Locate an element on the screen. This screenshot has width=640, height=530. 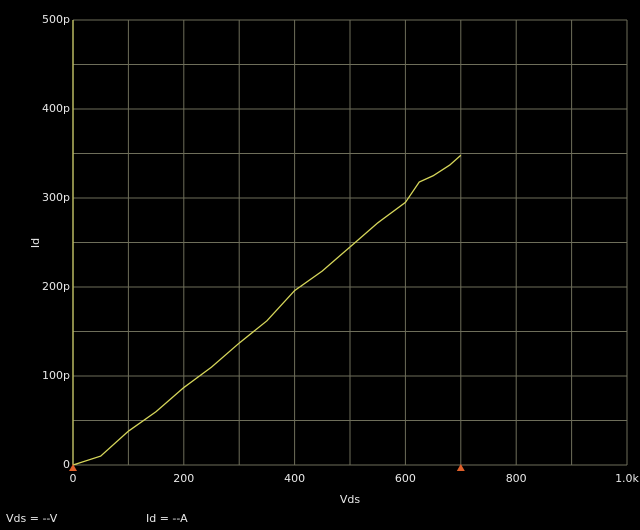
x-tick-label: 0 is located at coordinates (73, 478).